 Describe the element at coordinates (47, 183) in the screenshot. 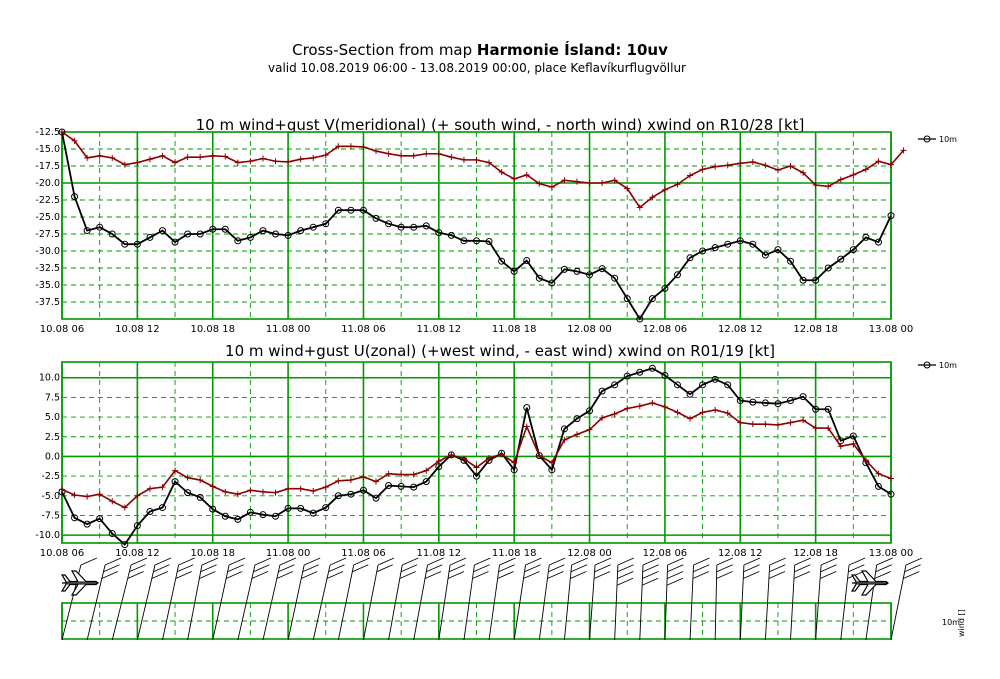

I see `y-tick-label: -20.0` at that location.